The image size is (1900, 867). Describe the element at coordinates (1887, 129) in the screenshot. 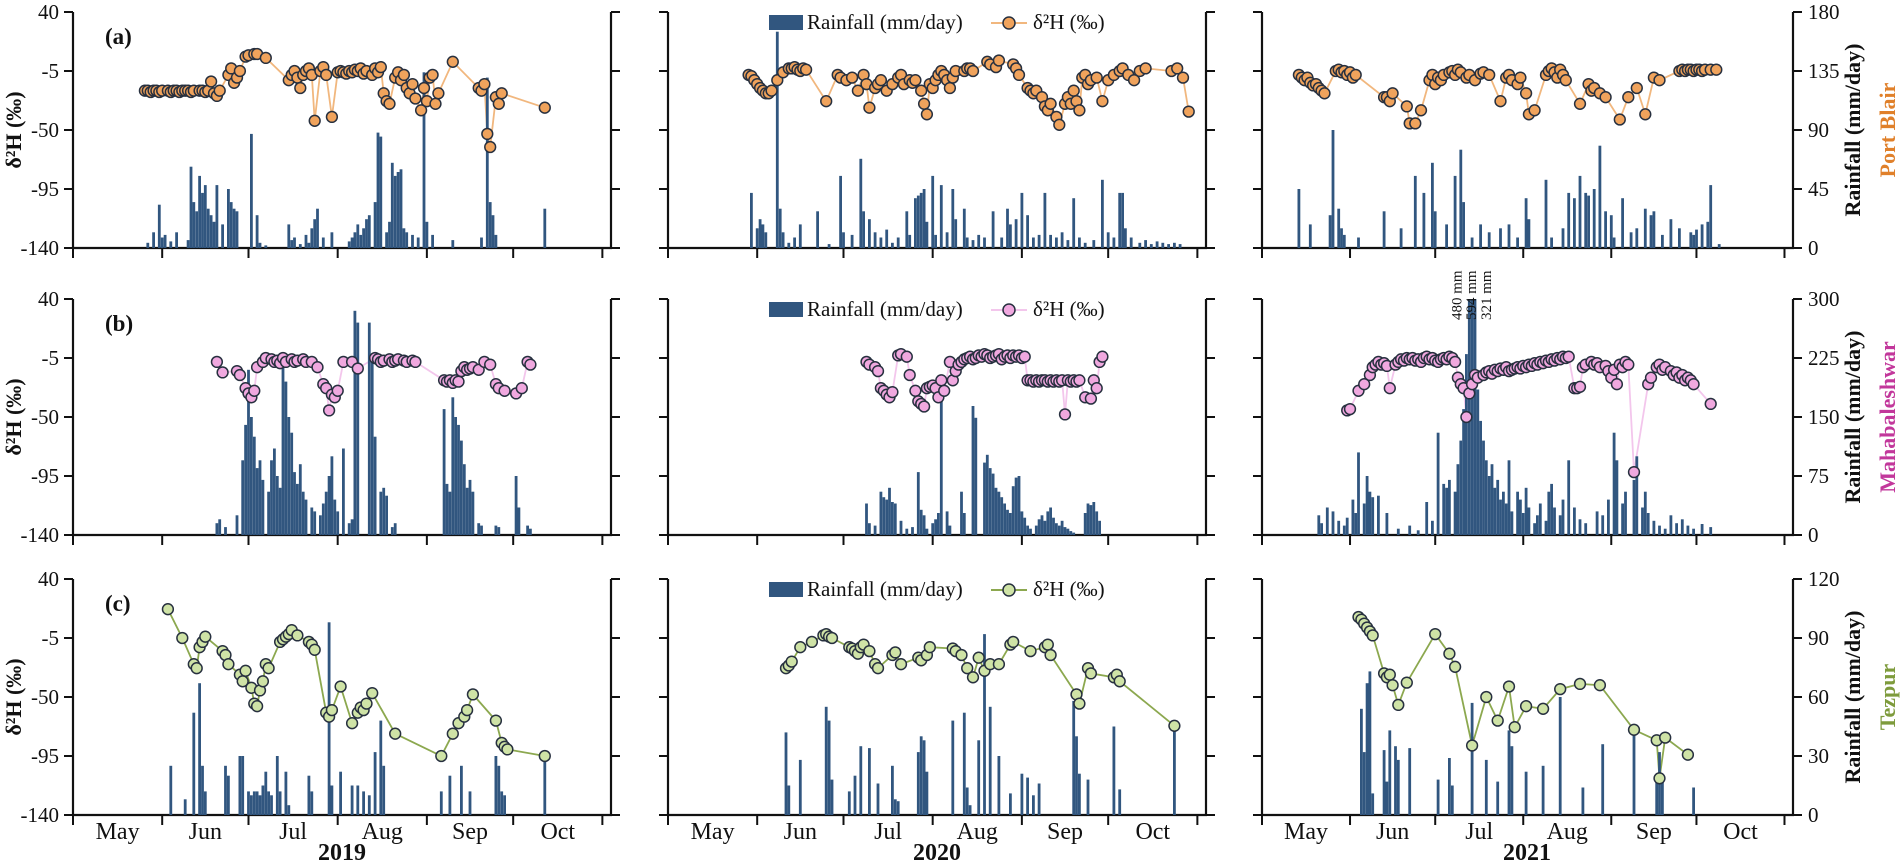

I see `svg-text: Port Blair` at that location.